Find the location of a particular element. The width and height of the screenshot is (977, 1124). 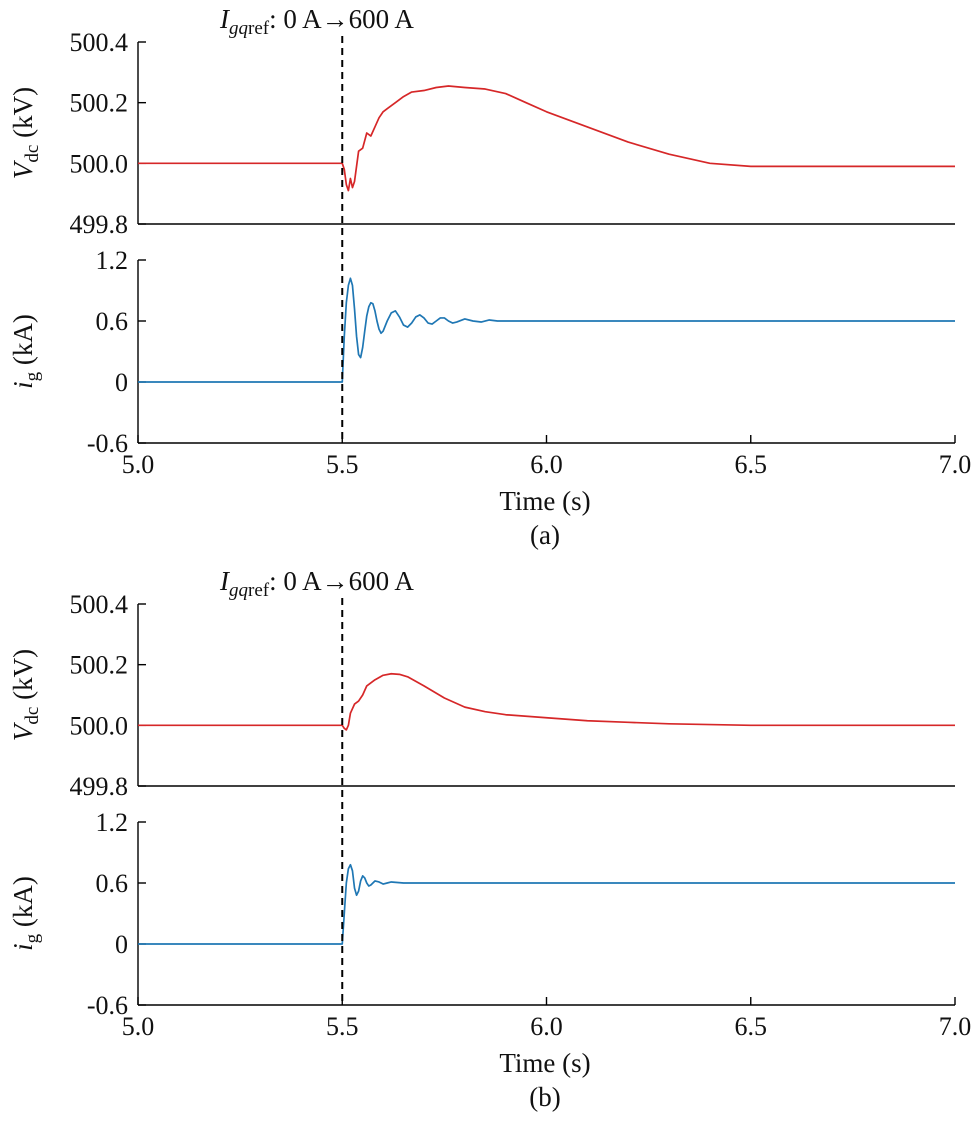

panel-label: (b) is located at coordinates (544, 1097).